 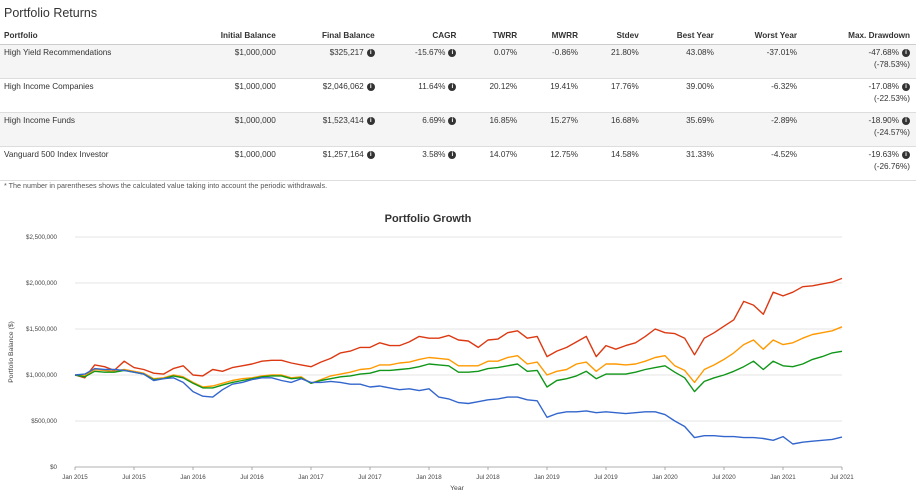 What do you see at coordinates (434, 154) in the screenshot?
I see `cagr-value: 3.58%` at bounding box center [434, 154].